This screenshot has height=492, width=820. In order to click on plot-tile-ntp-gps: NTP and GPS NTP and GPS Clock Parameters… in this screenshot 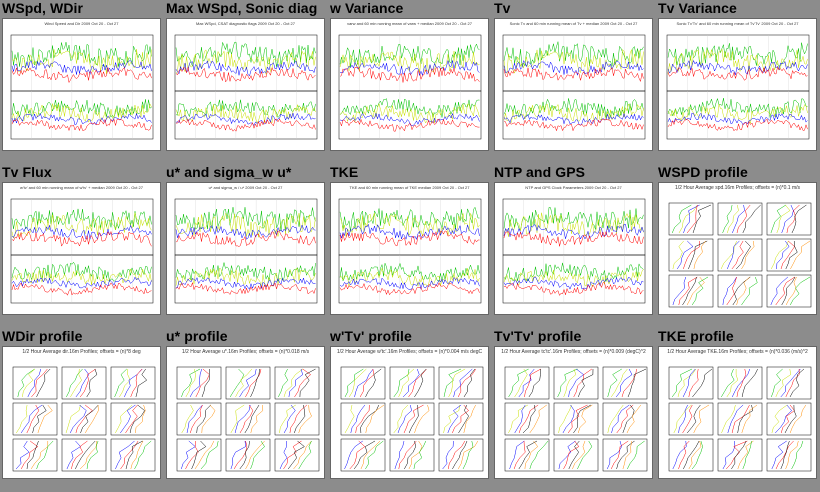, I will do `click(572, 241)`.